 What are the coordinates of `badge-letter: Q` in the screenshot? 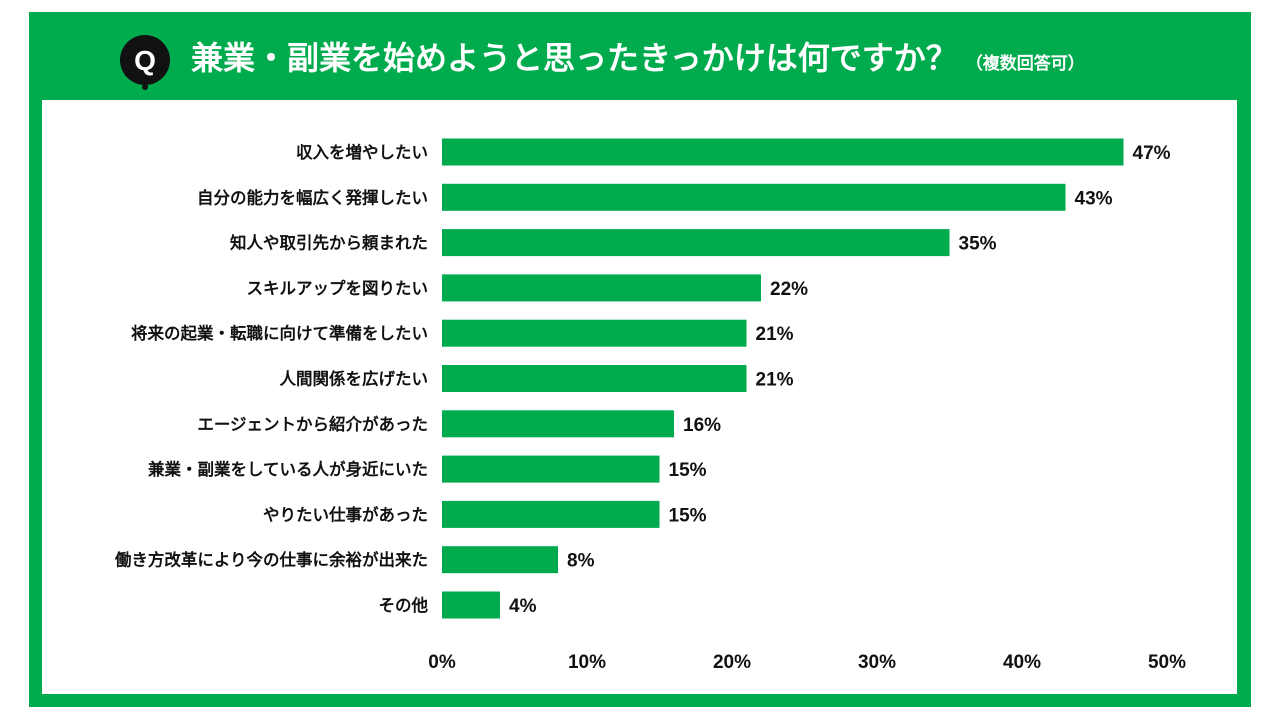 It's located at (145, 60).